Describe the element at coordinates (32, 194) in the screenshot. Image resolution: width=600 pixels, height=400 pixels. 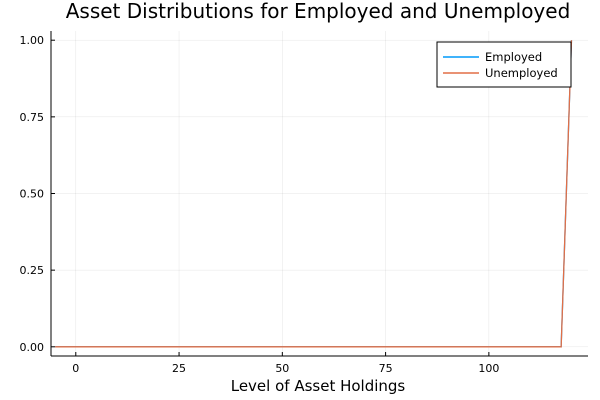
I see `y-tick-label: 0.50` at that location.